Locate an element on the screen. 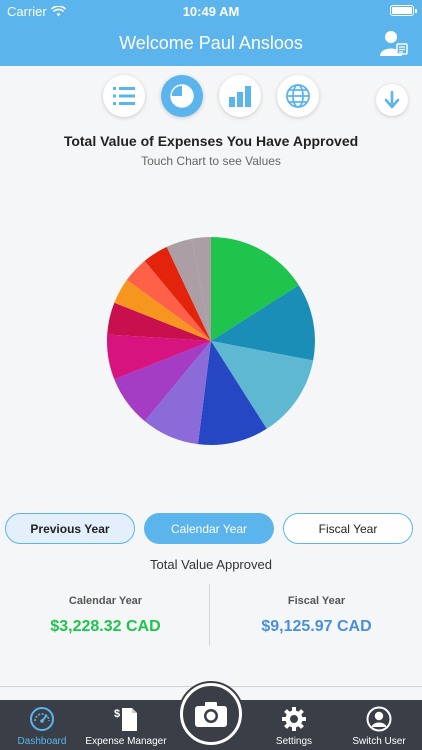 This screenshot has width=422, height=750. bar-view-button is located at coordinates (240, 96).